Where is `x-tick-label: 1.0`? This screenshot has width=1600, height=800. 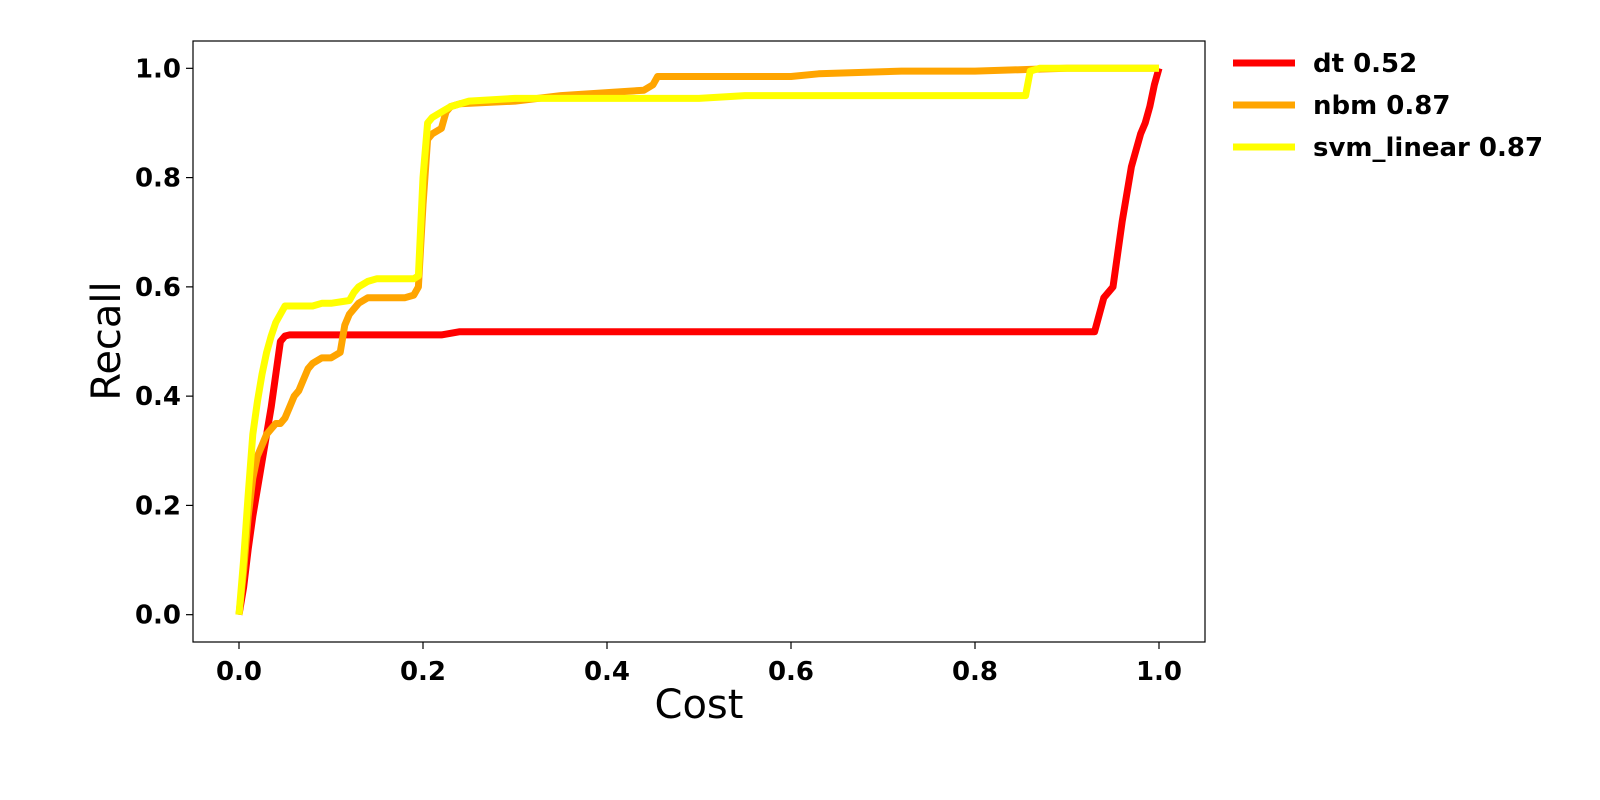 x-tick-label: 1.0 is located at coordinates (1159, 672).